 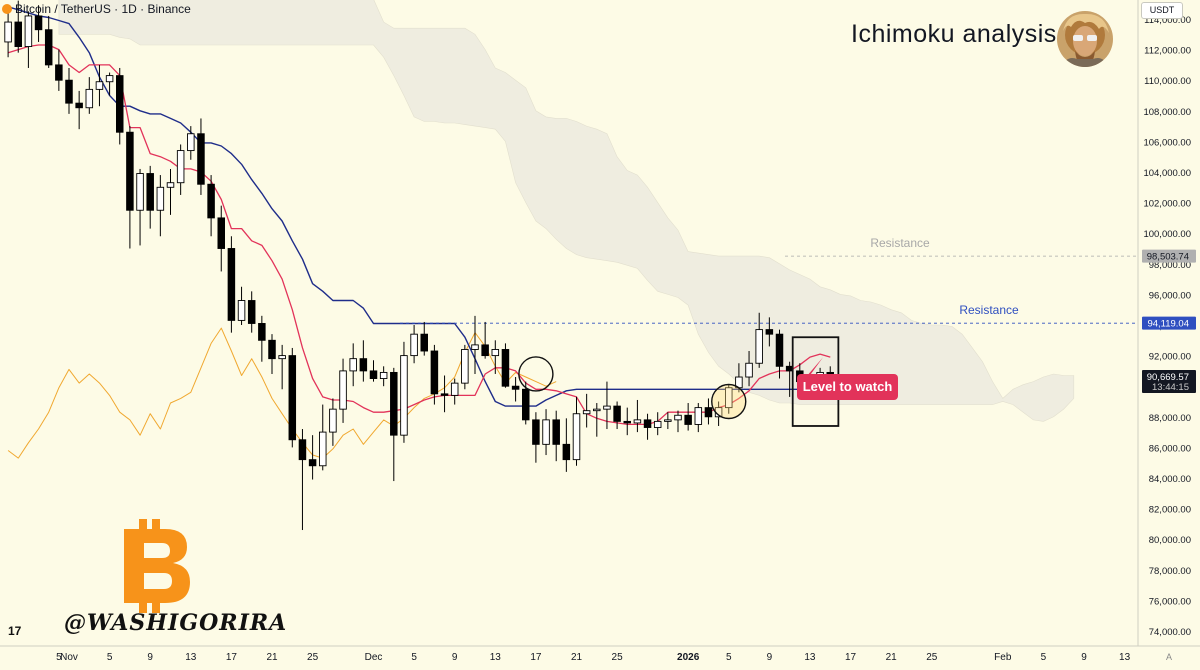 I want to click on currency-selector: USDT, so click(x=1162, y=10).